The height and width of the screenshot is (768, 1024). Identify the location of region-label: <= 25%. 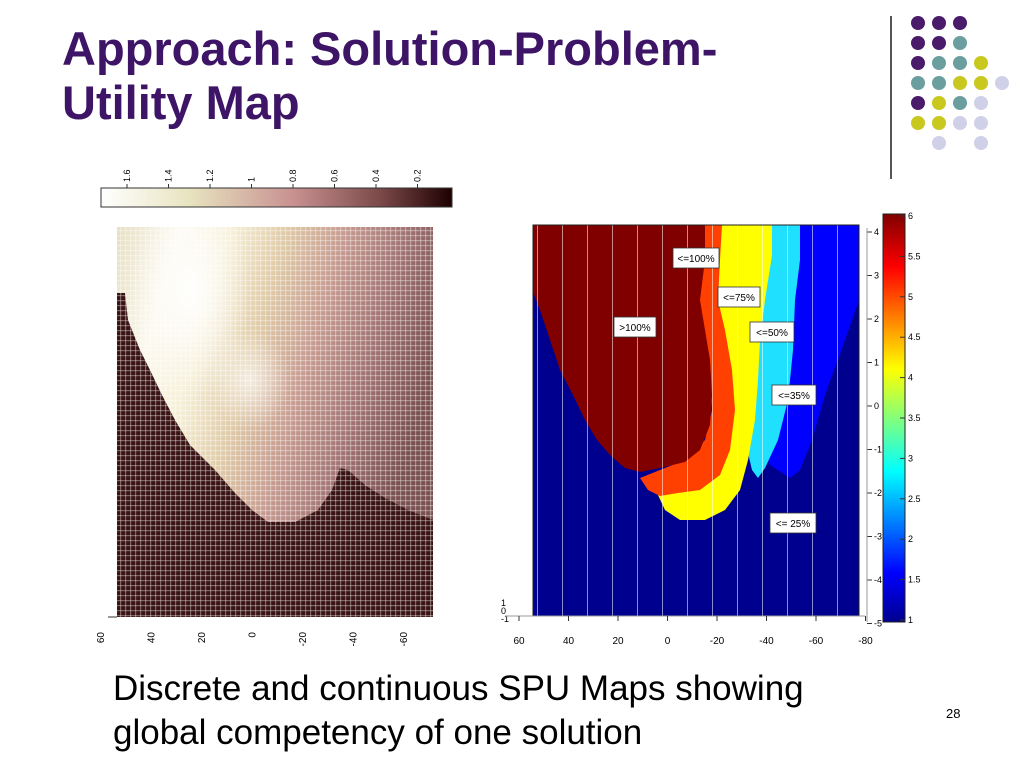
(793, 524).